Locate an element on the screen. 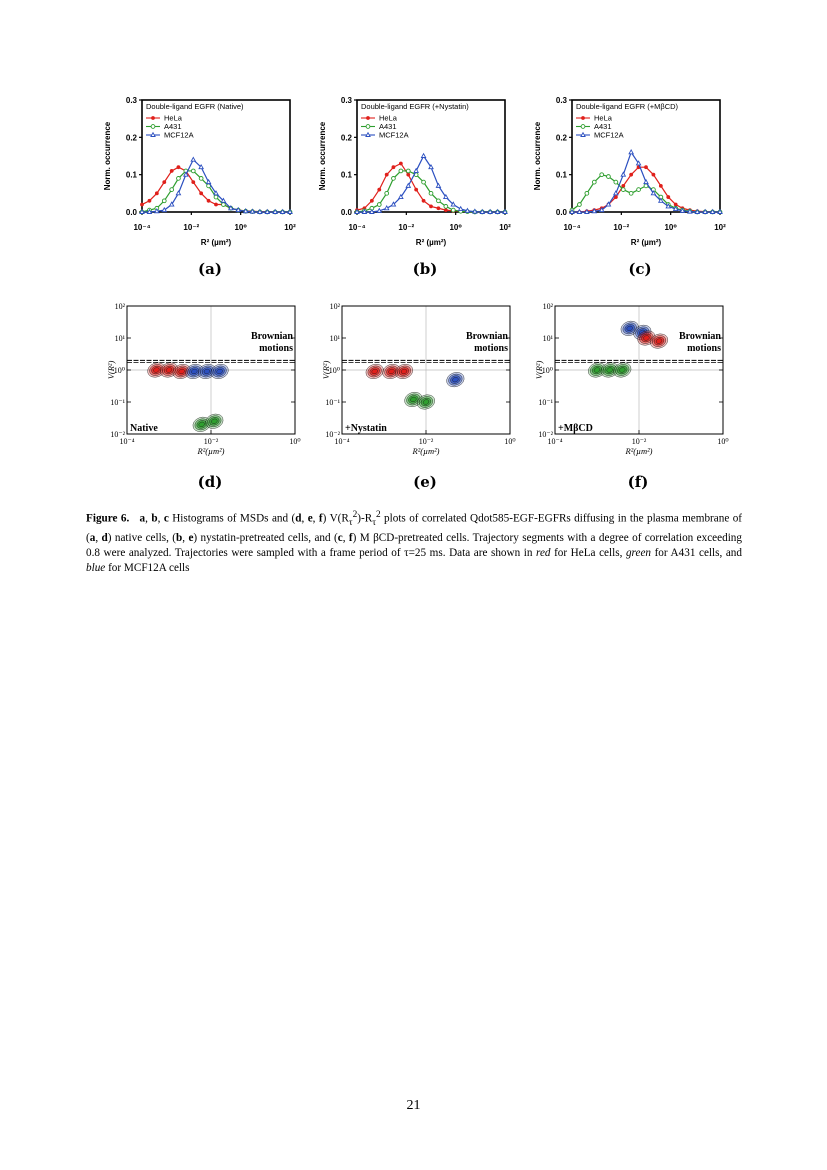 This screenshot has height=1170, width=827. caption-b2: b is located at coordinates (154, 518).